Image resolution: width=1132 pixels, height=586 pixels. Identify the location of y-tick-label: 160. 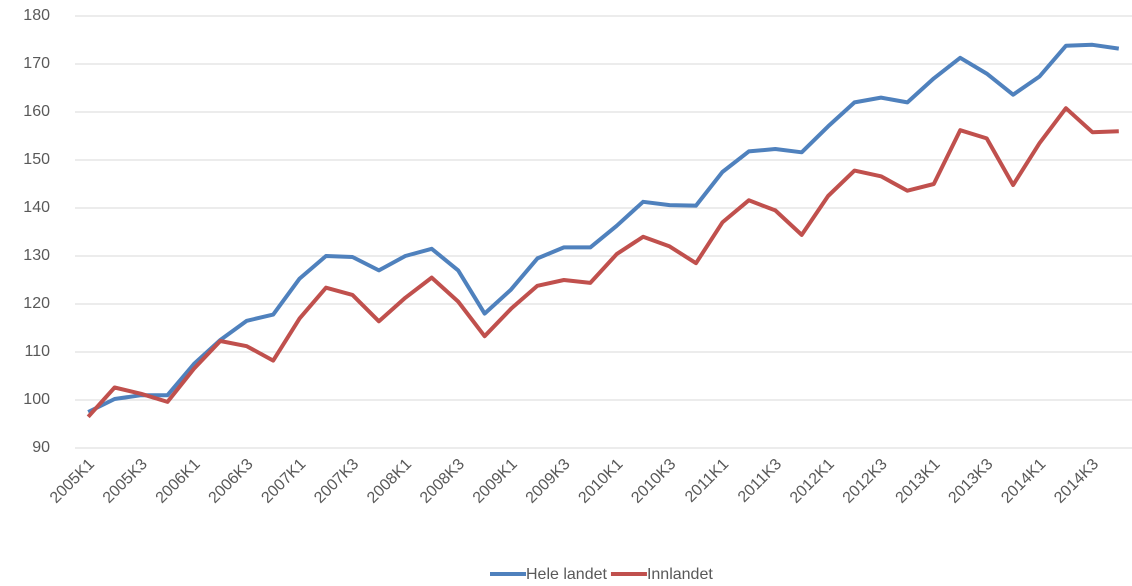
(36, 111).